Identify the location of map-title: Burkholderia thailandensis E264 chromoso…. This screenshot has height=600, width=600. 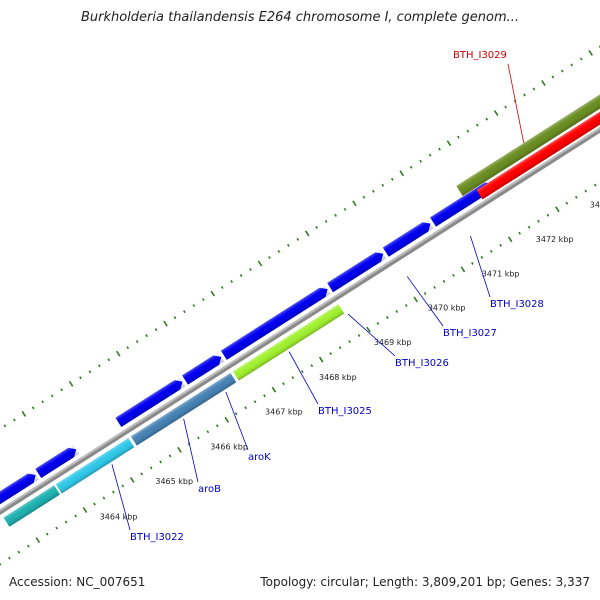
(300, 17).